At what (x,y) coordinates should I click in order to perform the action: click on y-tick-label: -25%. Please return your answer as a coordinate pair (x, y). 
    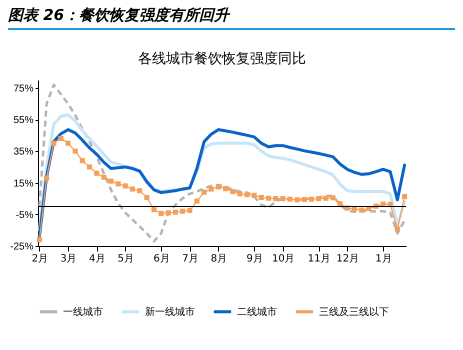
    Looking at the image, I should click on (22, 247).